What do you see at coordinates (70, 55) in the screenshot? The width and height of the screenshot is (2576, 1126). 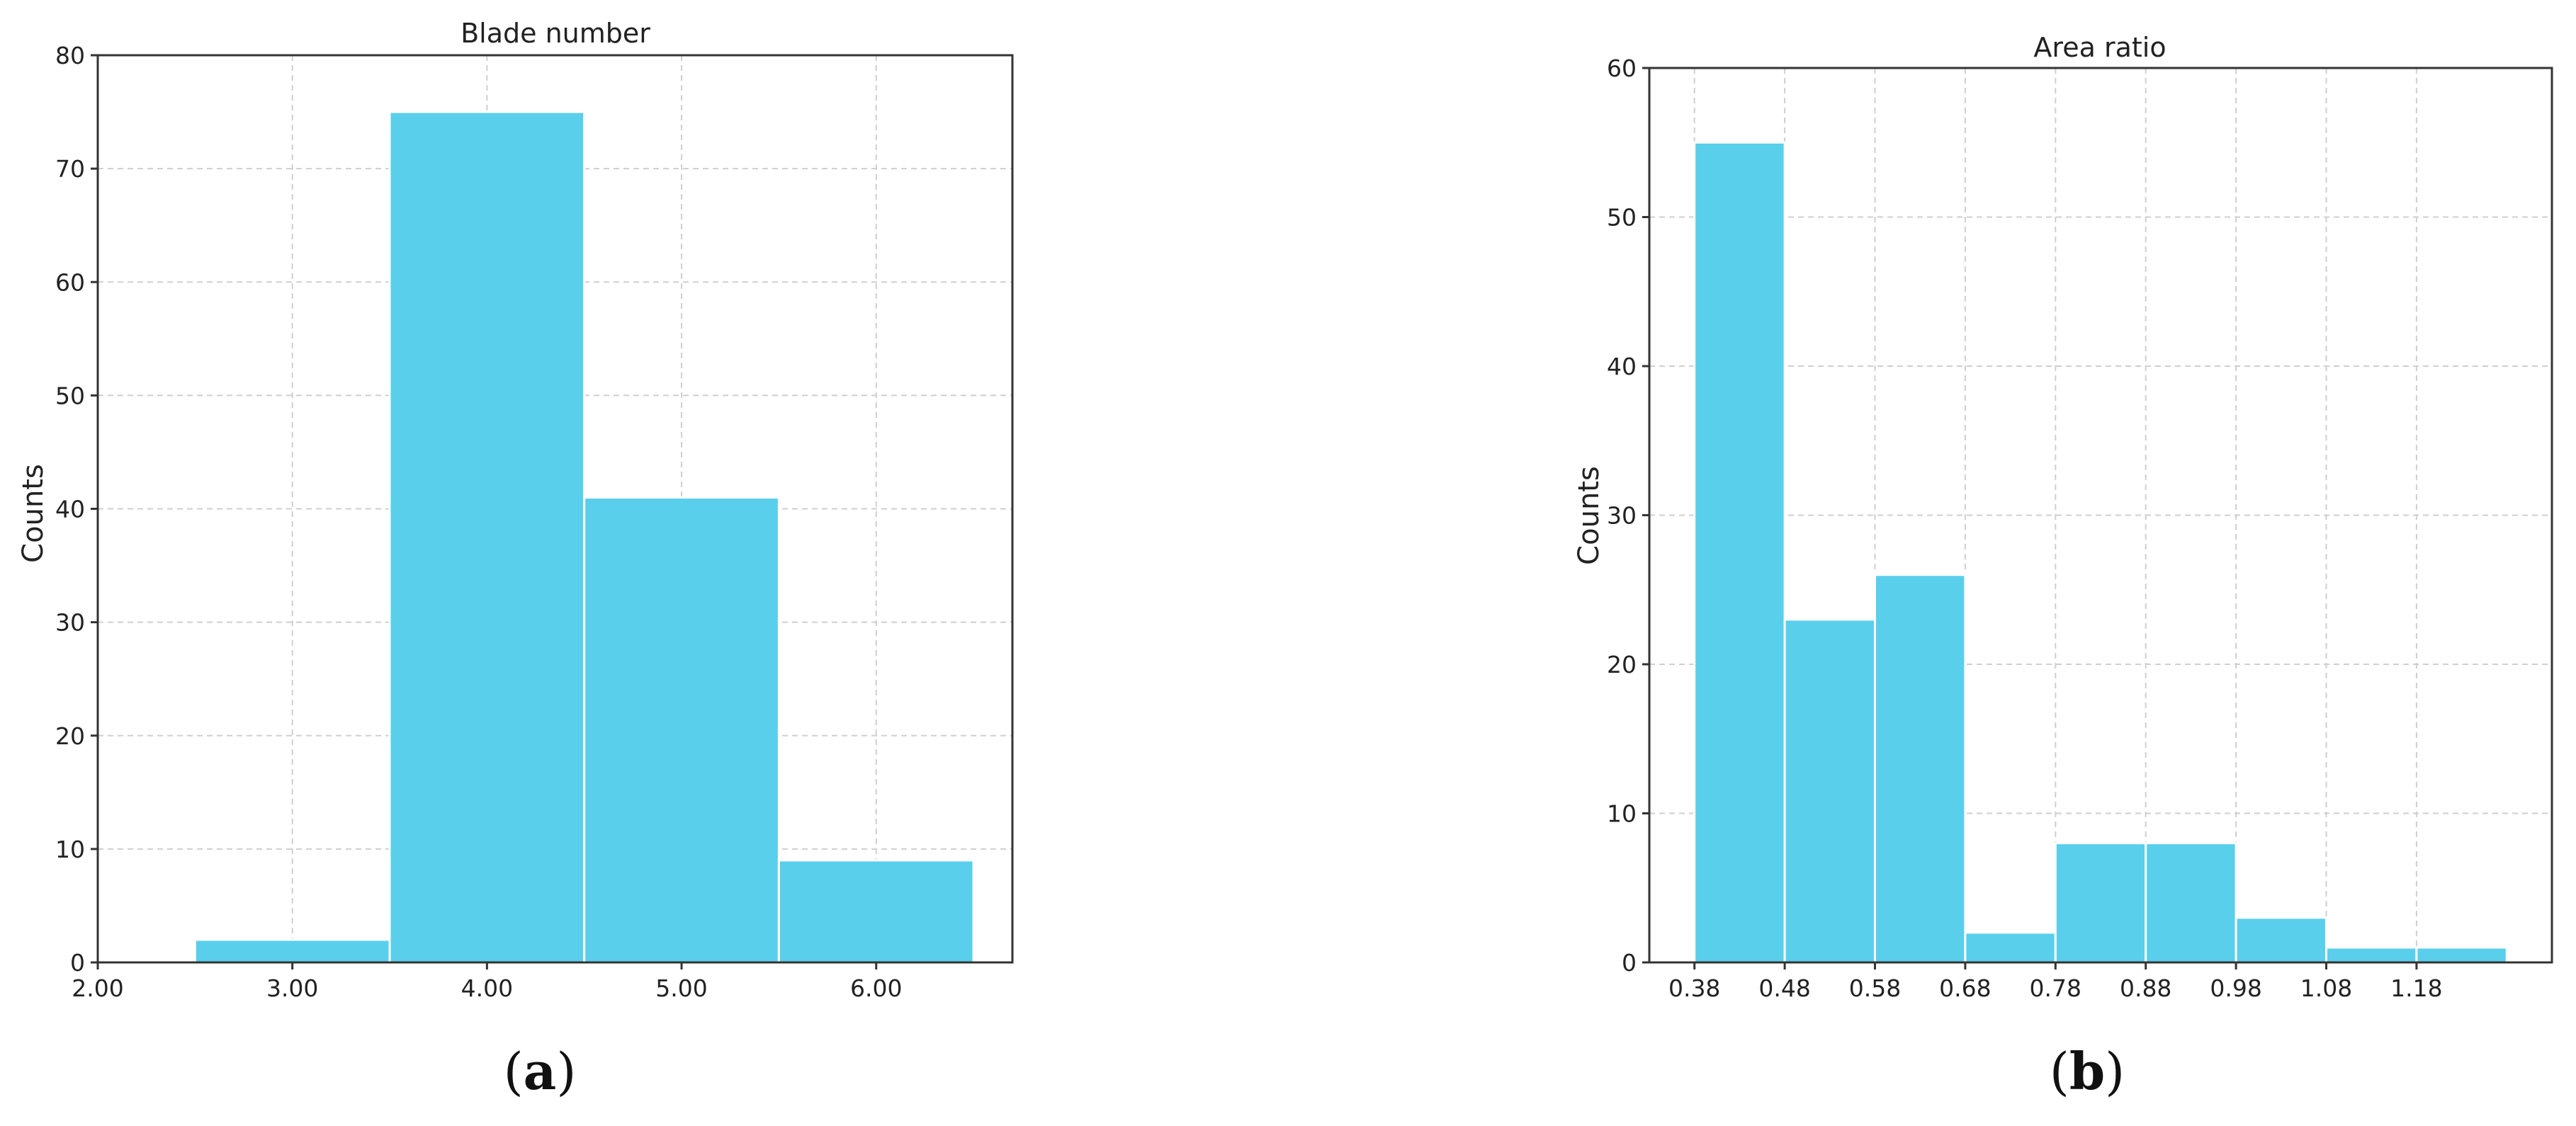 I see `y-tick-label: 80` at bounding box center [70, 55].